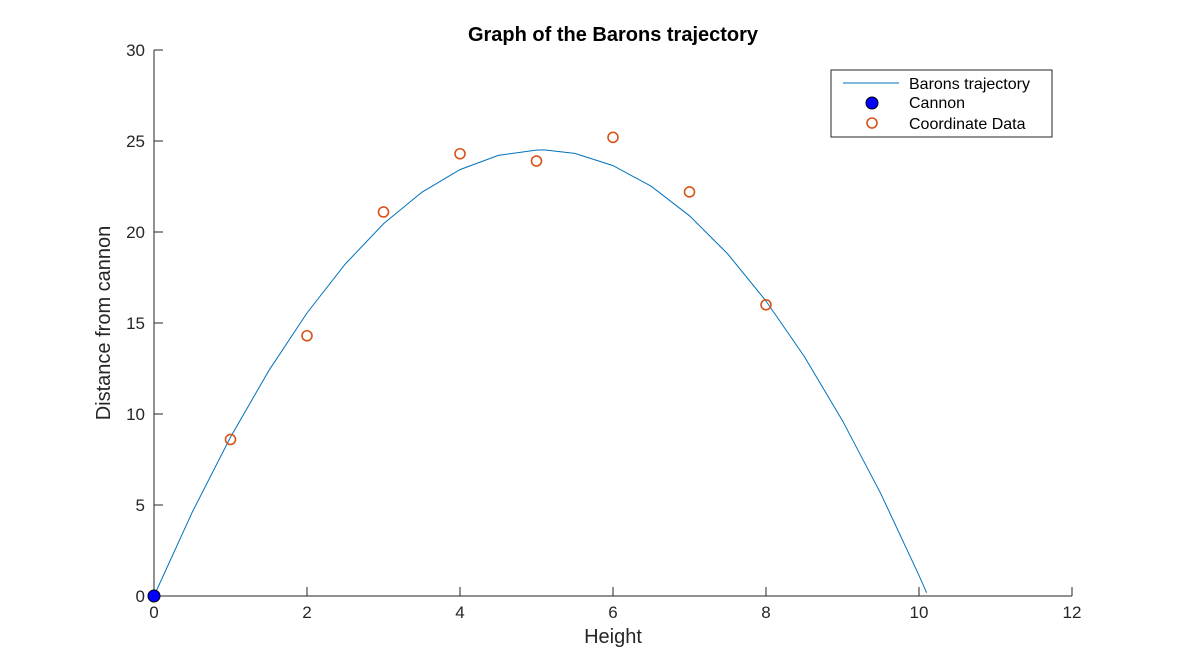 Image resolution: width=1184 pixels, height=670 pixels. What do you see at coordinates (135, 141) in the screenshot?
I see `y-tick-label: 25` at bounding box center [135, 141].